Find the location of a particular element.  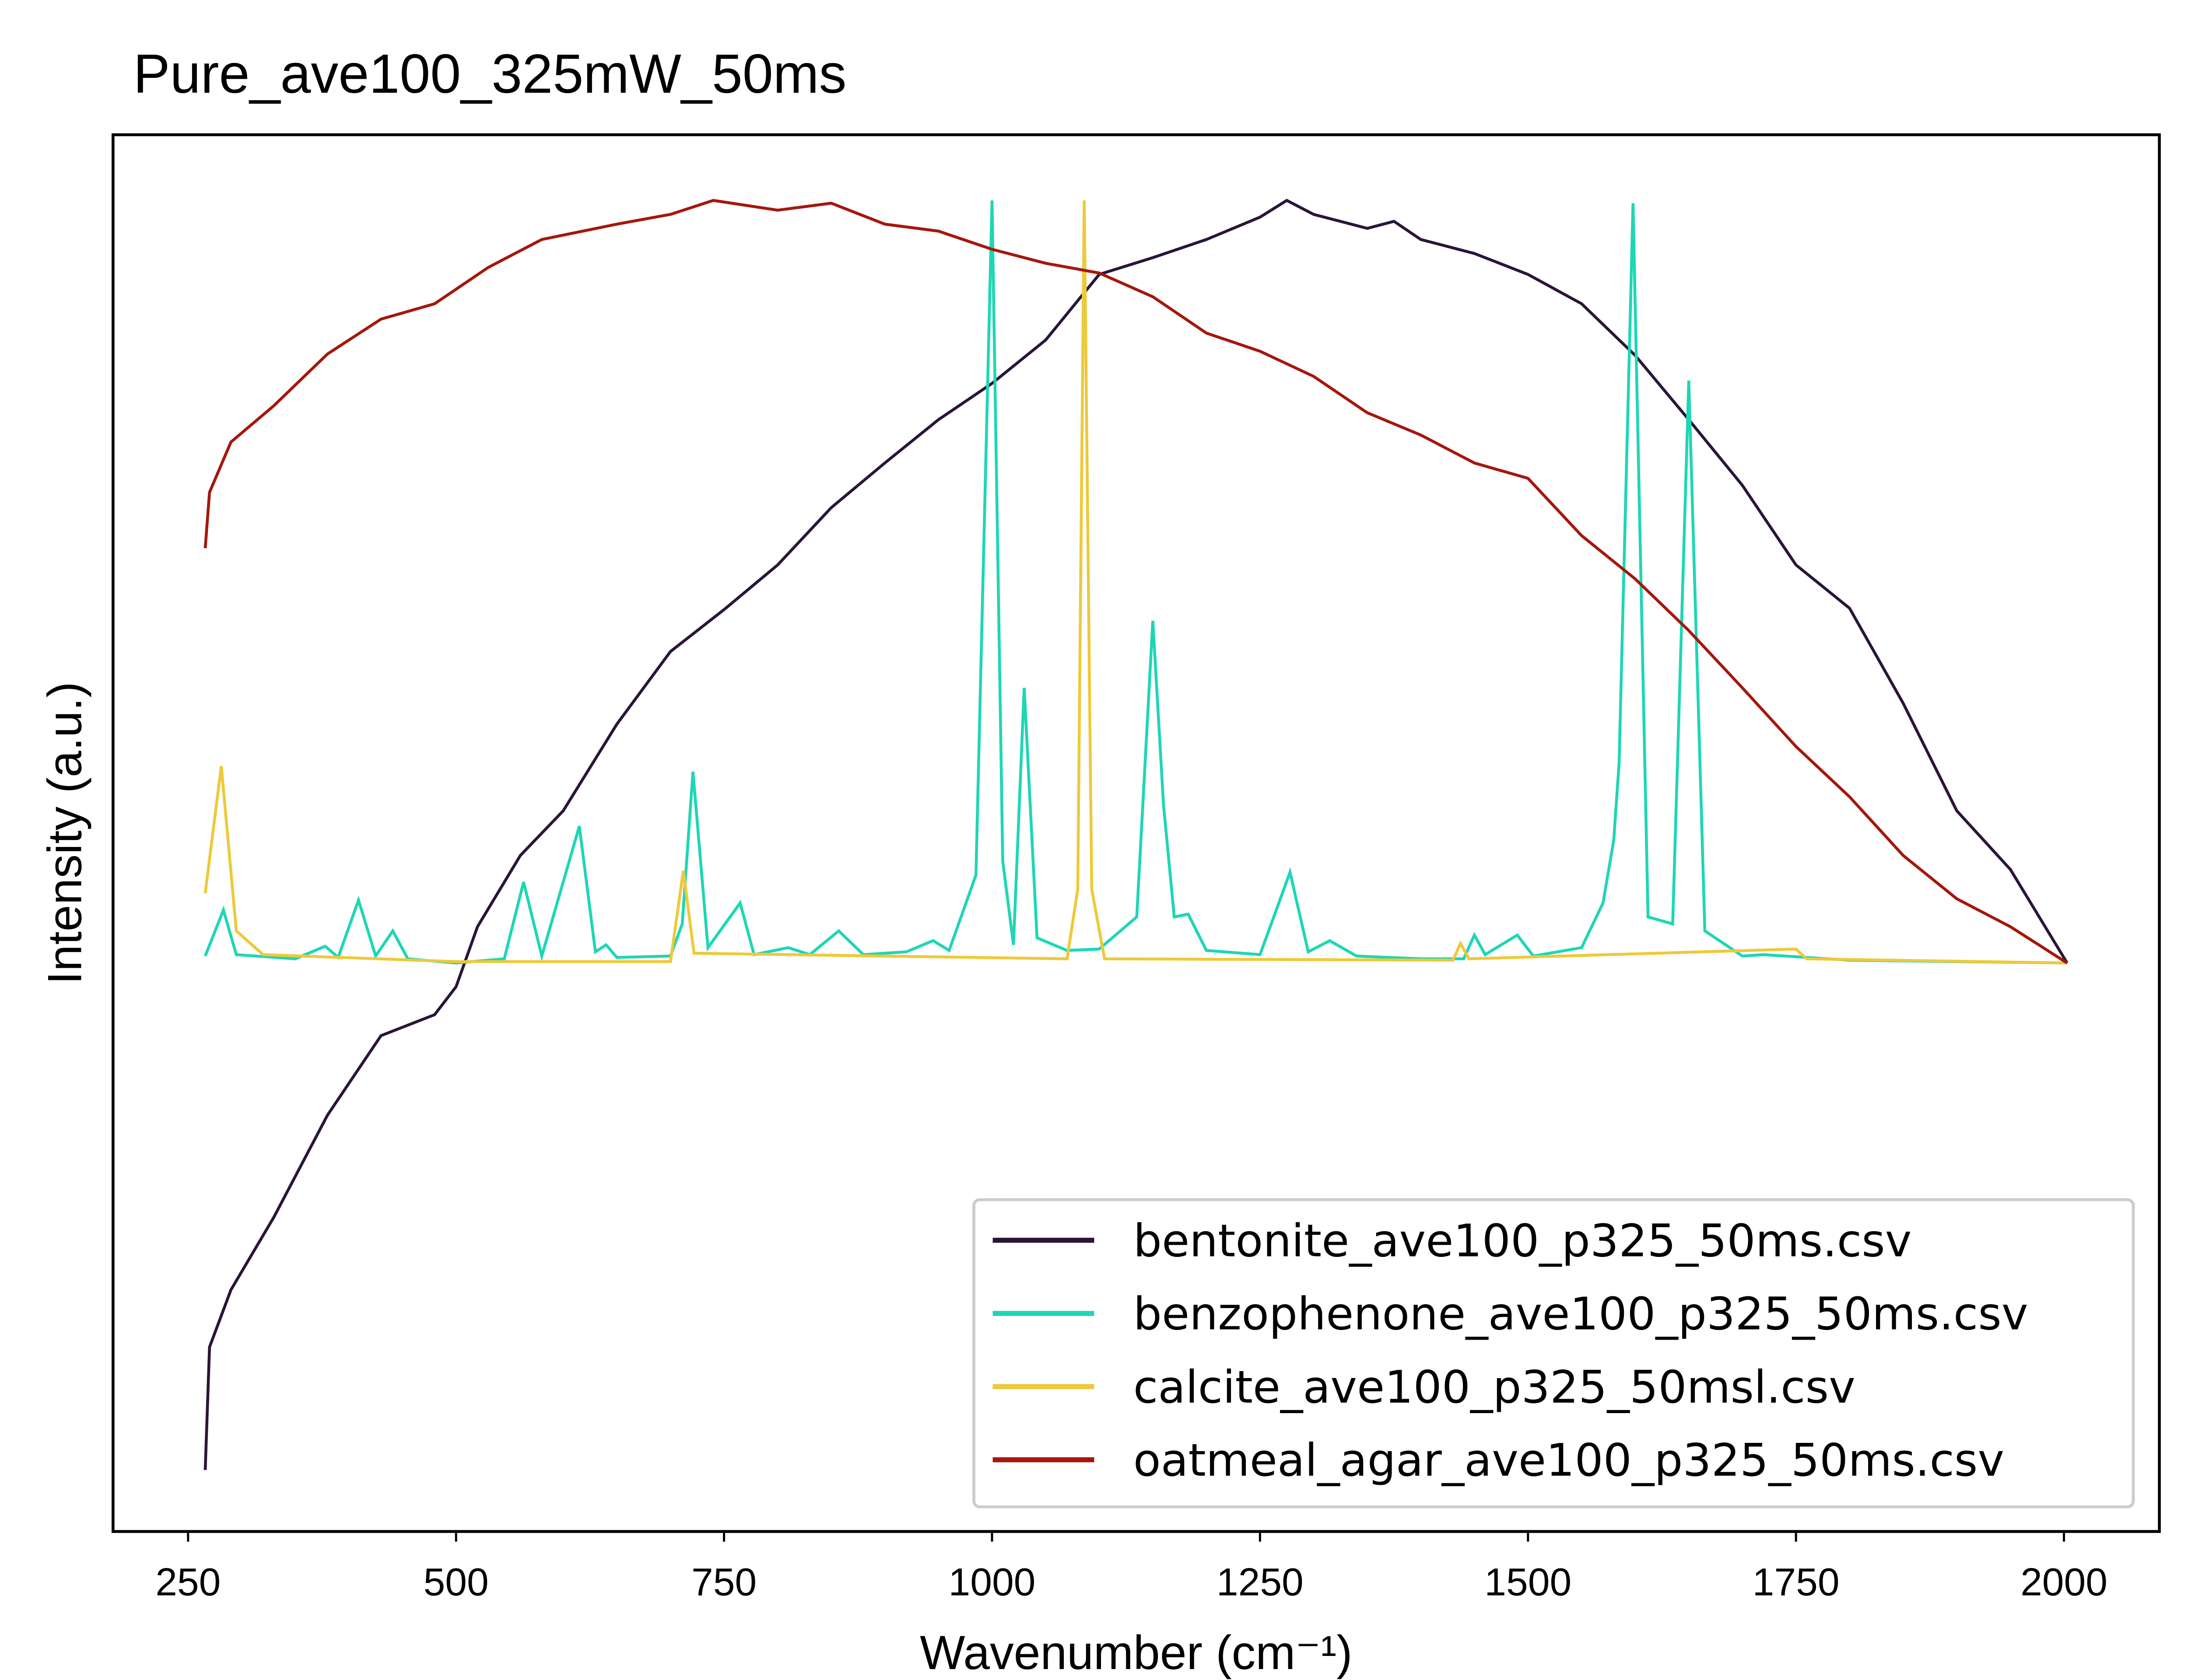

y-axis-label: Intensity (a.u.) is located at coordinates (64, 833).